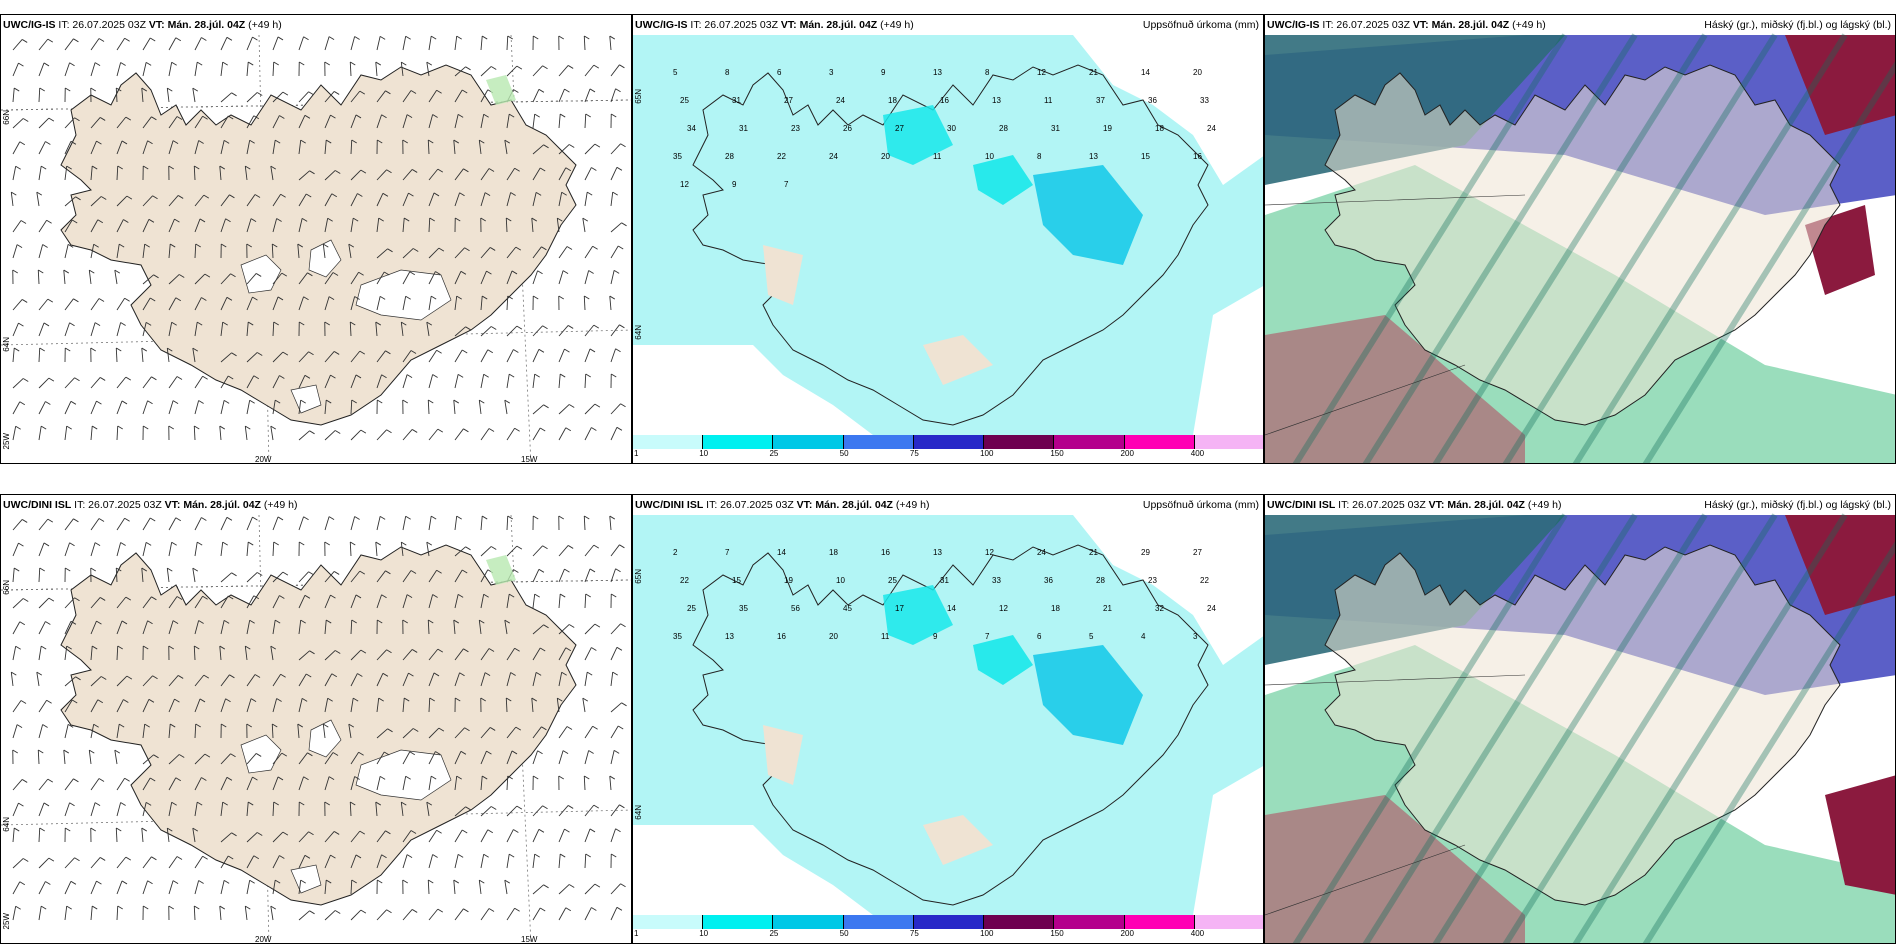 Image resolution: width=1900 pixels, height=950 pixels. What do you see at coordinates (899, 608) in the screenshot?
I see `precip-value: 17` at bounding box center [899, 608].